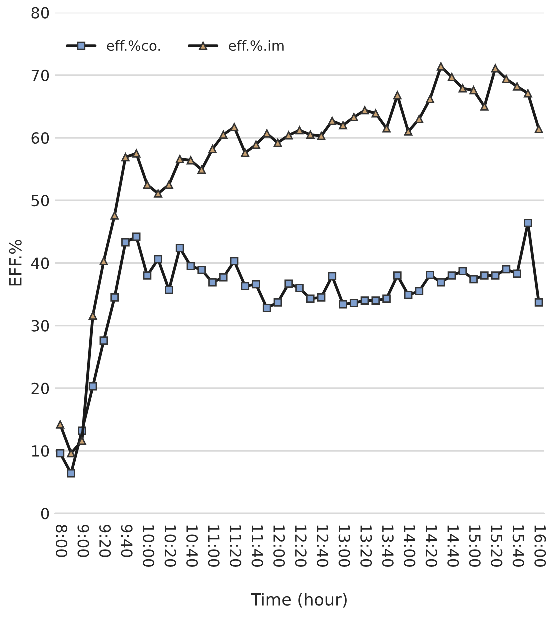  I want to click on y-axis-title: EFF.%, so click(15, 263).